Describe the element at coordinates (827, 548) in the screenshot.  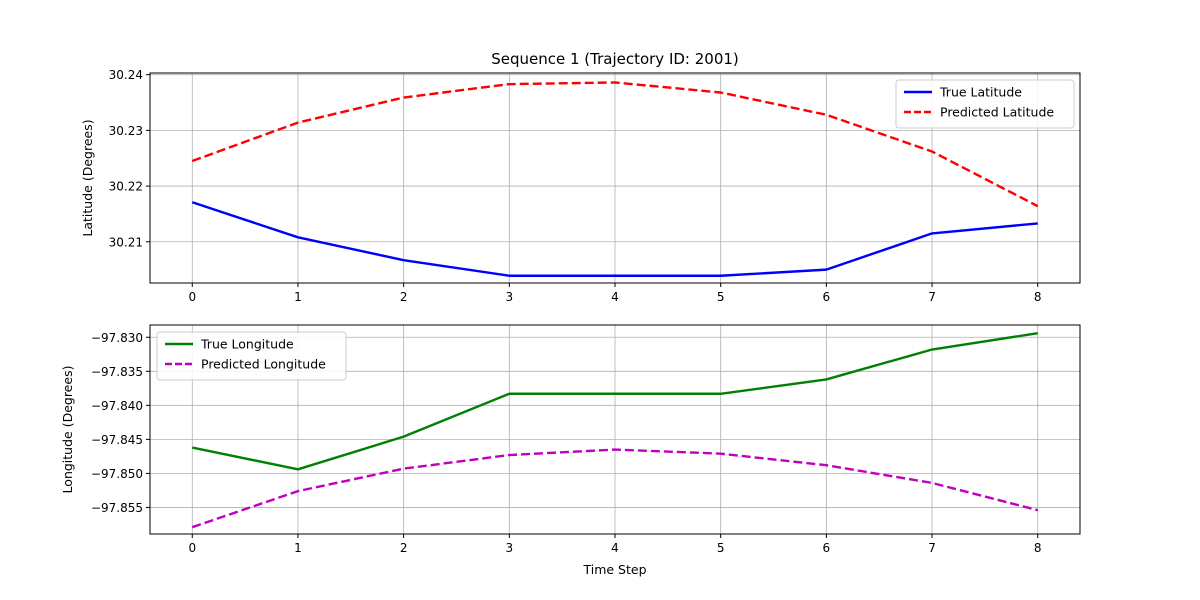
I see `longitude-x-tick-label: 6` at that location.